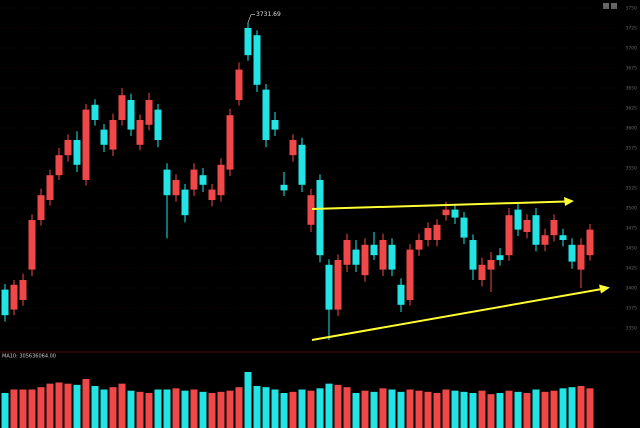 This screenshot has width=640, height=428. I want to click on y-tick-label: 3400, so click(632, 289).